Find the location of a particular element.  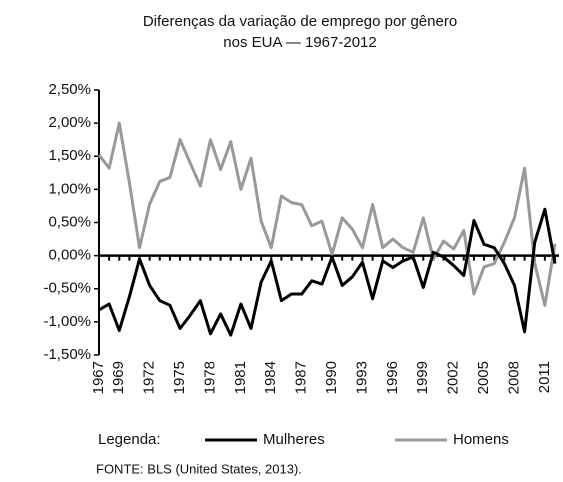

x-tick-label: 1987 is located at coordinates (301, 377).